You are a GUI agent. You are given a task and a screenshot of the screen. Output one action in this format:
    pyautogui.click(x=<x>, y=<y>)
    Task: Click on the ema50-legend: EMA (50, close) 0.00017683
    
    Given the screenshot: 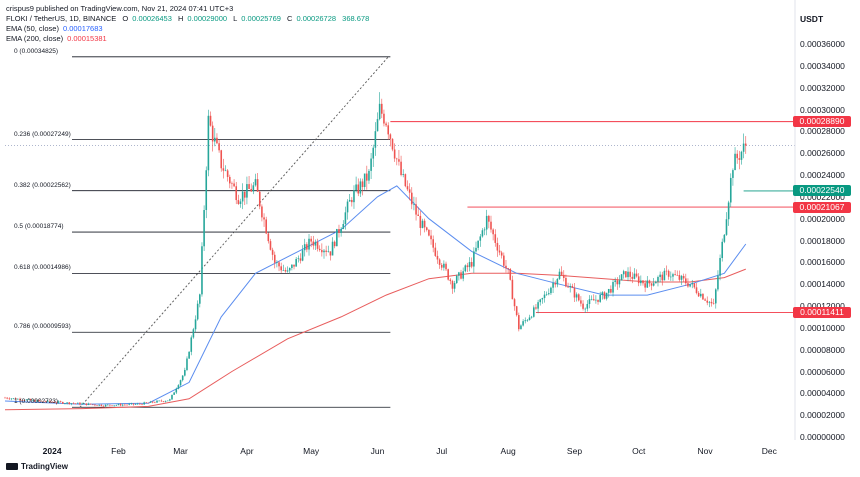 What is the action you would take?
    pyautogui.click(x=56, y=28)
    